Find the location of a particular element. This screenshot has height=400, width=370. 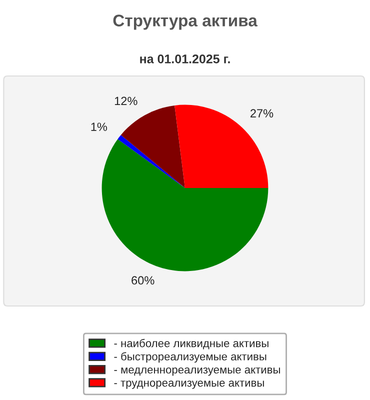

legend-label: - быстрореализуемые активы is located at coordinates (190, 357).